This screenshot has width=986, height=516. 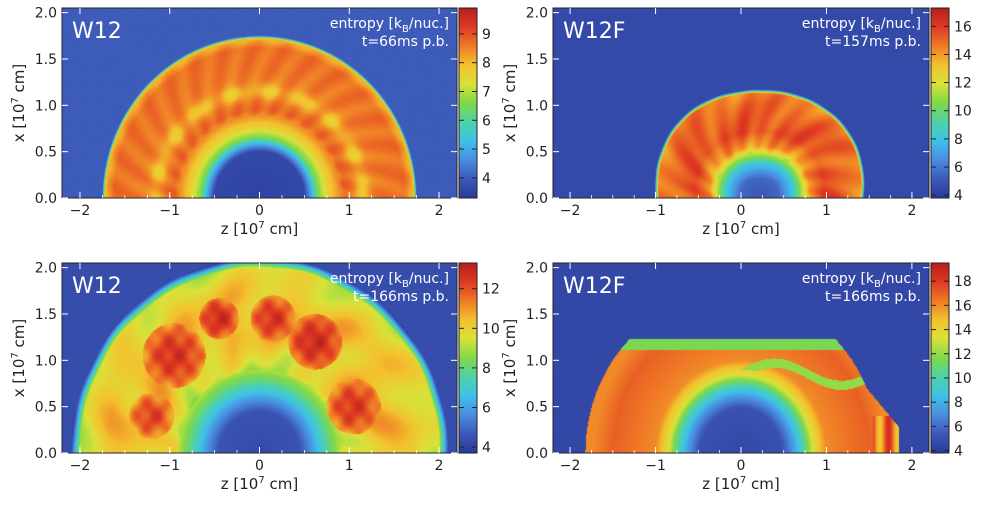 What do you see at coordinates (405, 42) in the screenshot?
I see `annotation-time: t=66ms p.b.` at bounding box center [405, 42].